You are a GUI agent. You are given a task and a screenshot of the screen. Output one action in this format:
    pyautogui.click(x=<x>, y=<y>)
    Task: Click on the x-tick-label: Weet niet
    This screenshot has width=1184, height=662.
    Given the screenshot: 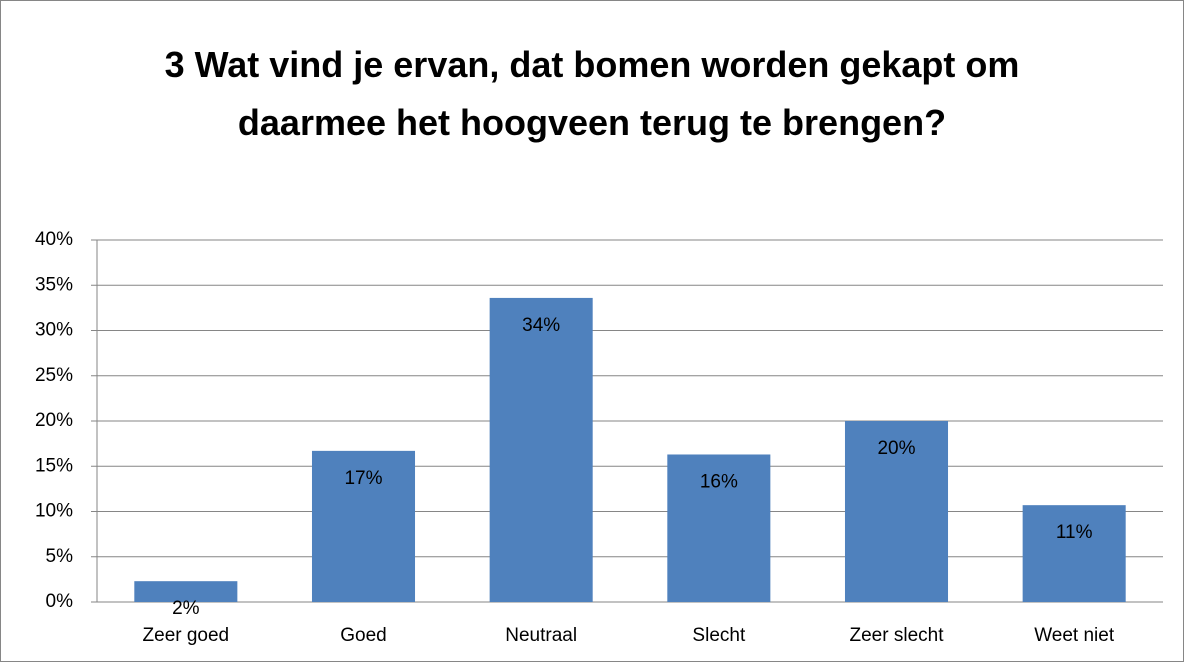 What is the action you would take?
    pyautogui.click(x=1074, y=635)
    